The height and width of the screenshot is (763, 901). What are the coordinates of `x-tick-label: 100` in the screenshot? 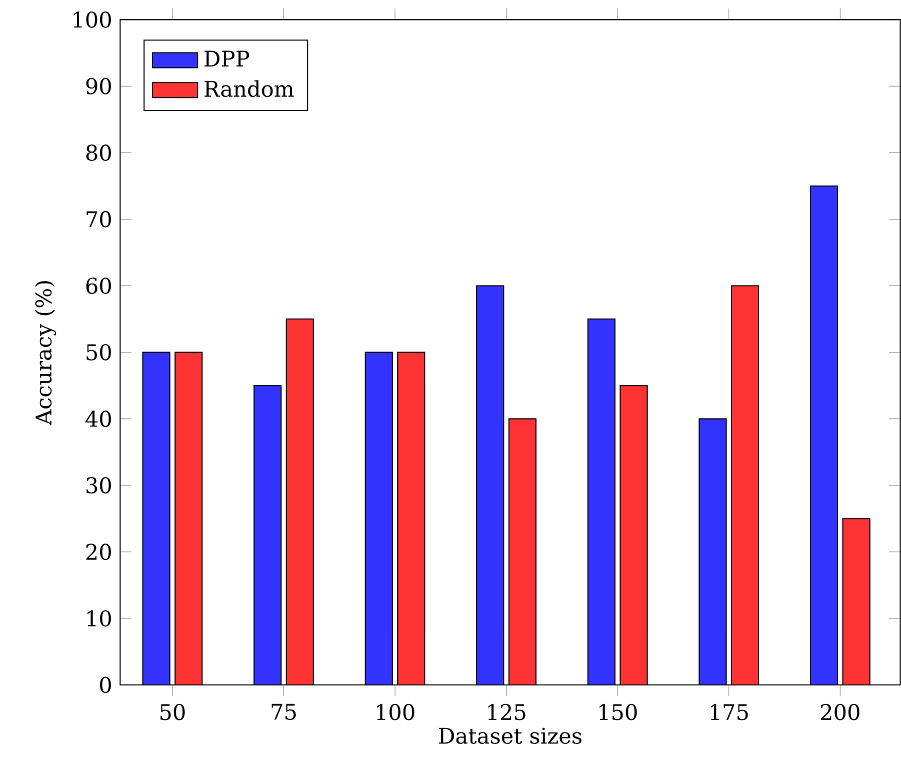 It's located at (395, 712).